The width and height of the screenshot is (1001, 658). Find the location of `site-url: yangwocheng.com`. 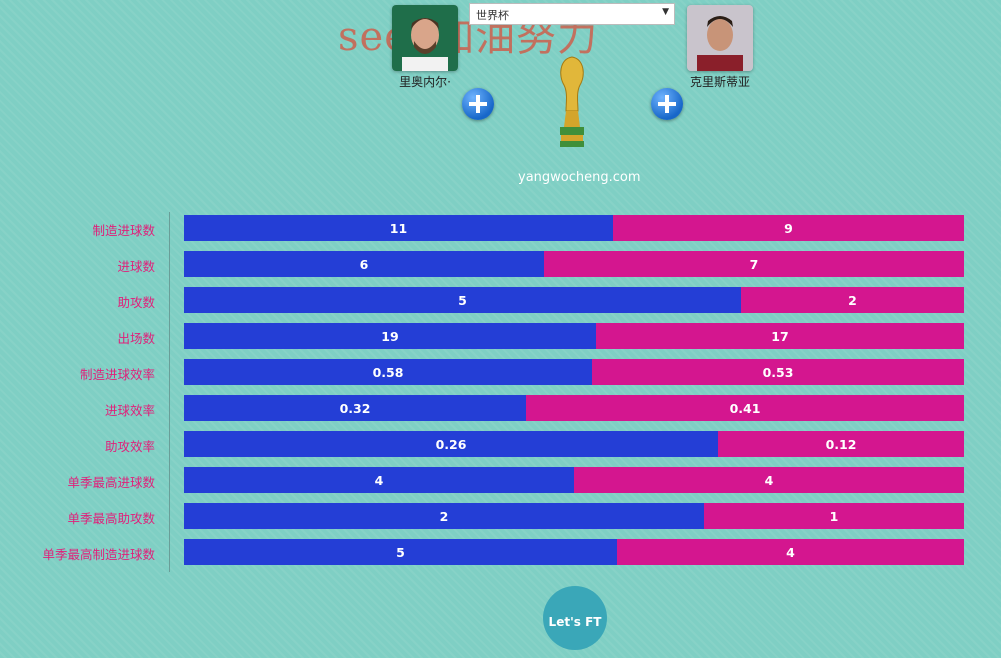

site-url: yangwocheng.com is located at coordinates (579, 177).